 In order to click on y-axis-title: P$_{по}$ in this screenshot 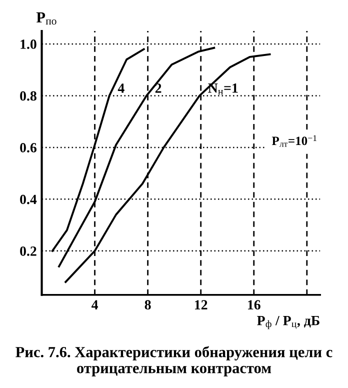, I will do `click(46, 18)`.